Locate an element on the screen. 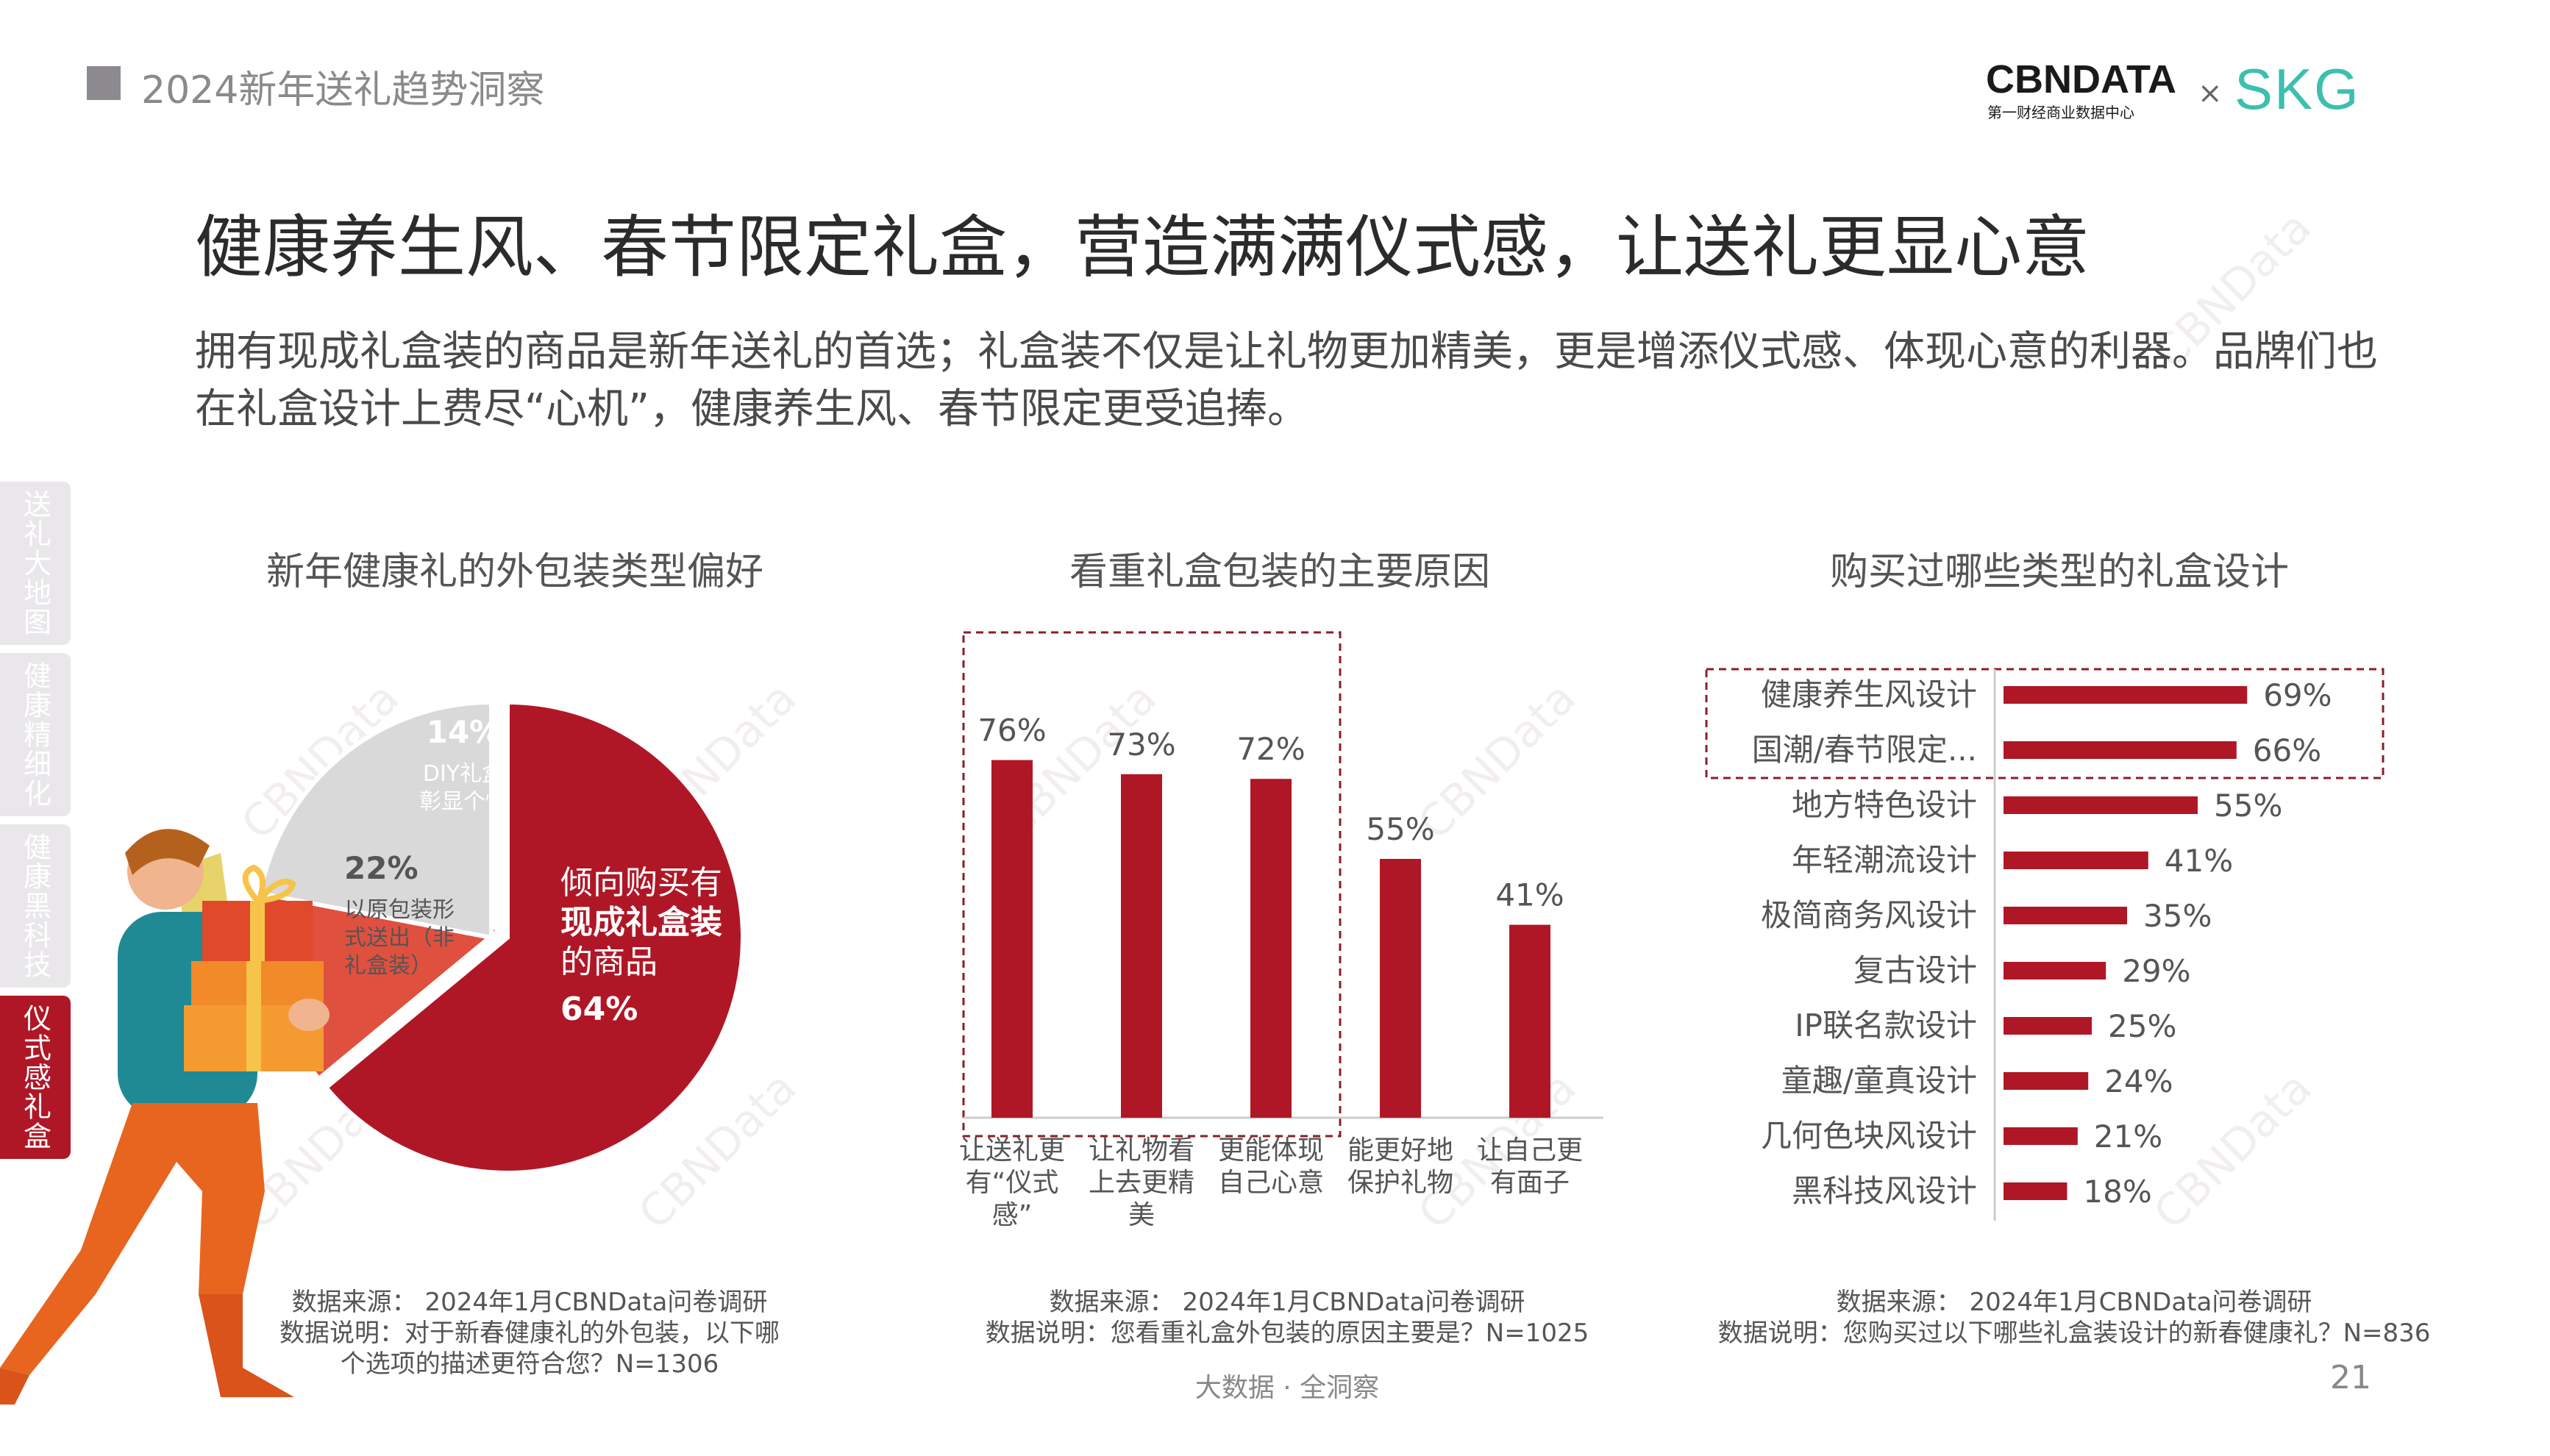  data-note: 数据说明：您购买过以下哪些礼盒装设计的新春健康礼？N=836 is located at coordinates (2074, 1333).